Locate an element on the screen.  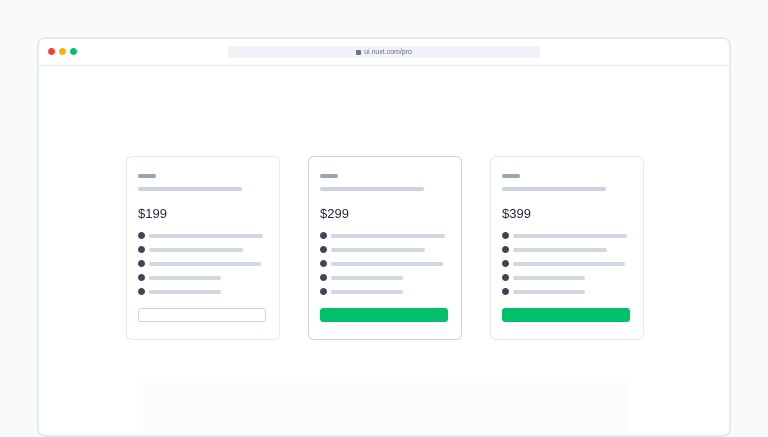
pricing-card: $199 is located at coordinates (203, 248).